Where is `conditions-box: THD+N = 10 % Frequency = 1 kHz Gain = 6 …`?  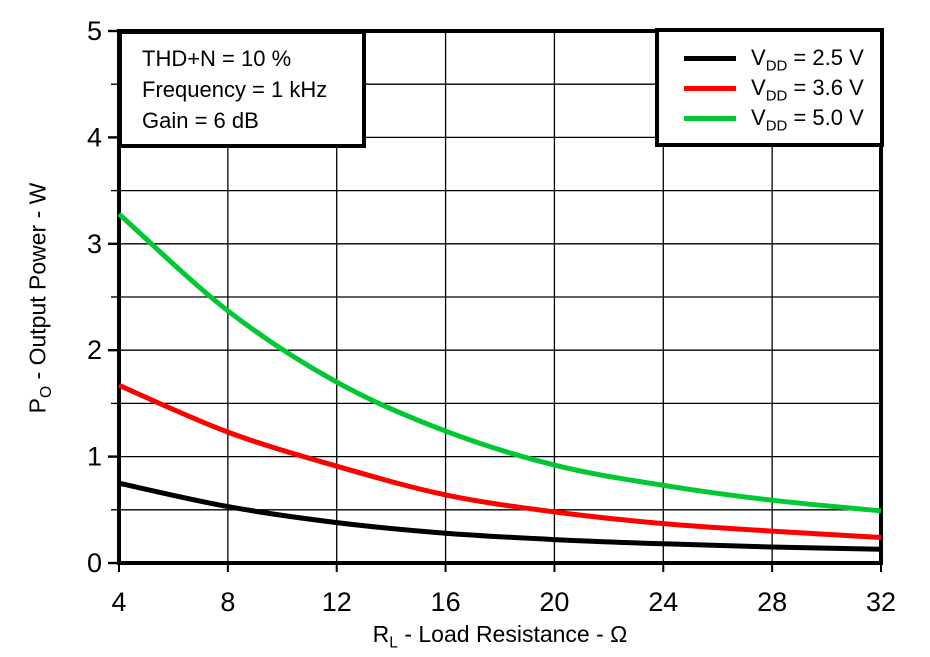
conditions-box: THD+N = 10 % Frequency = 1 kHz Gain = 6 … is located at coordinates (242, 89).